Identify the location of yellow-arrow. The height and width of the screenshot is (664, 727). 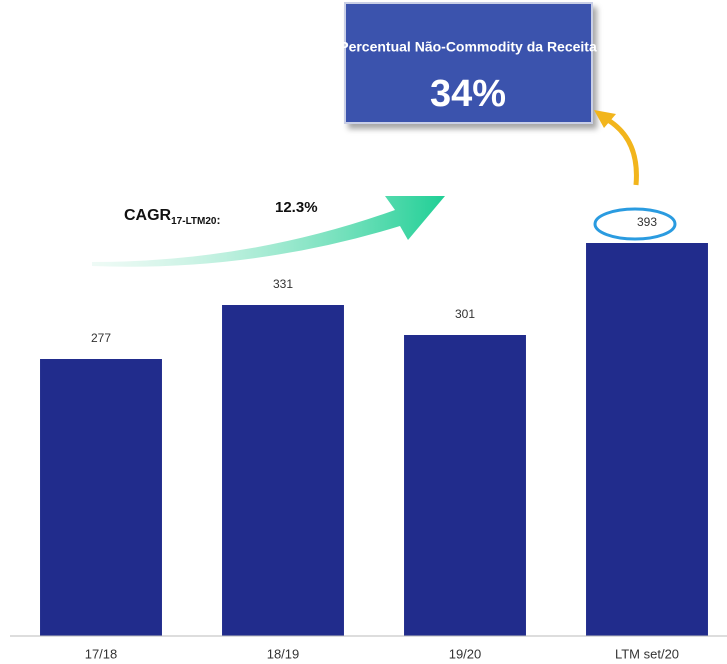
(622, 151).